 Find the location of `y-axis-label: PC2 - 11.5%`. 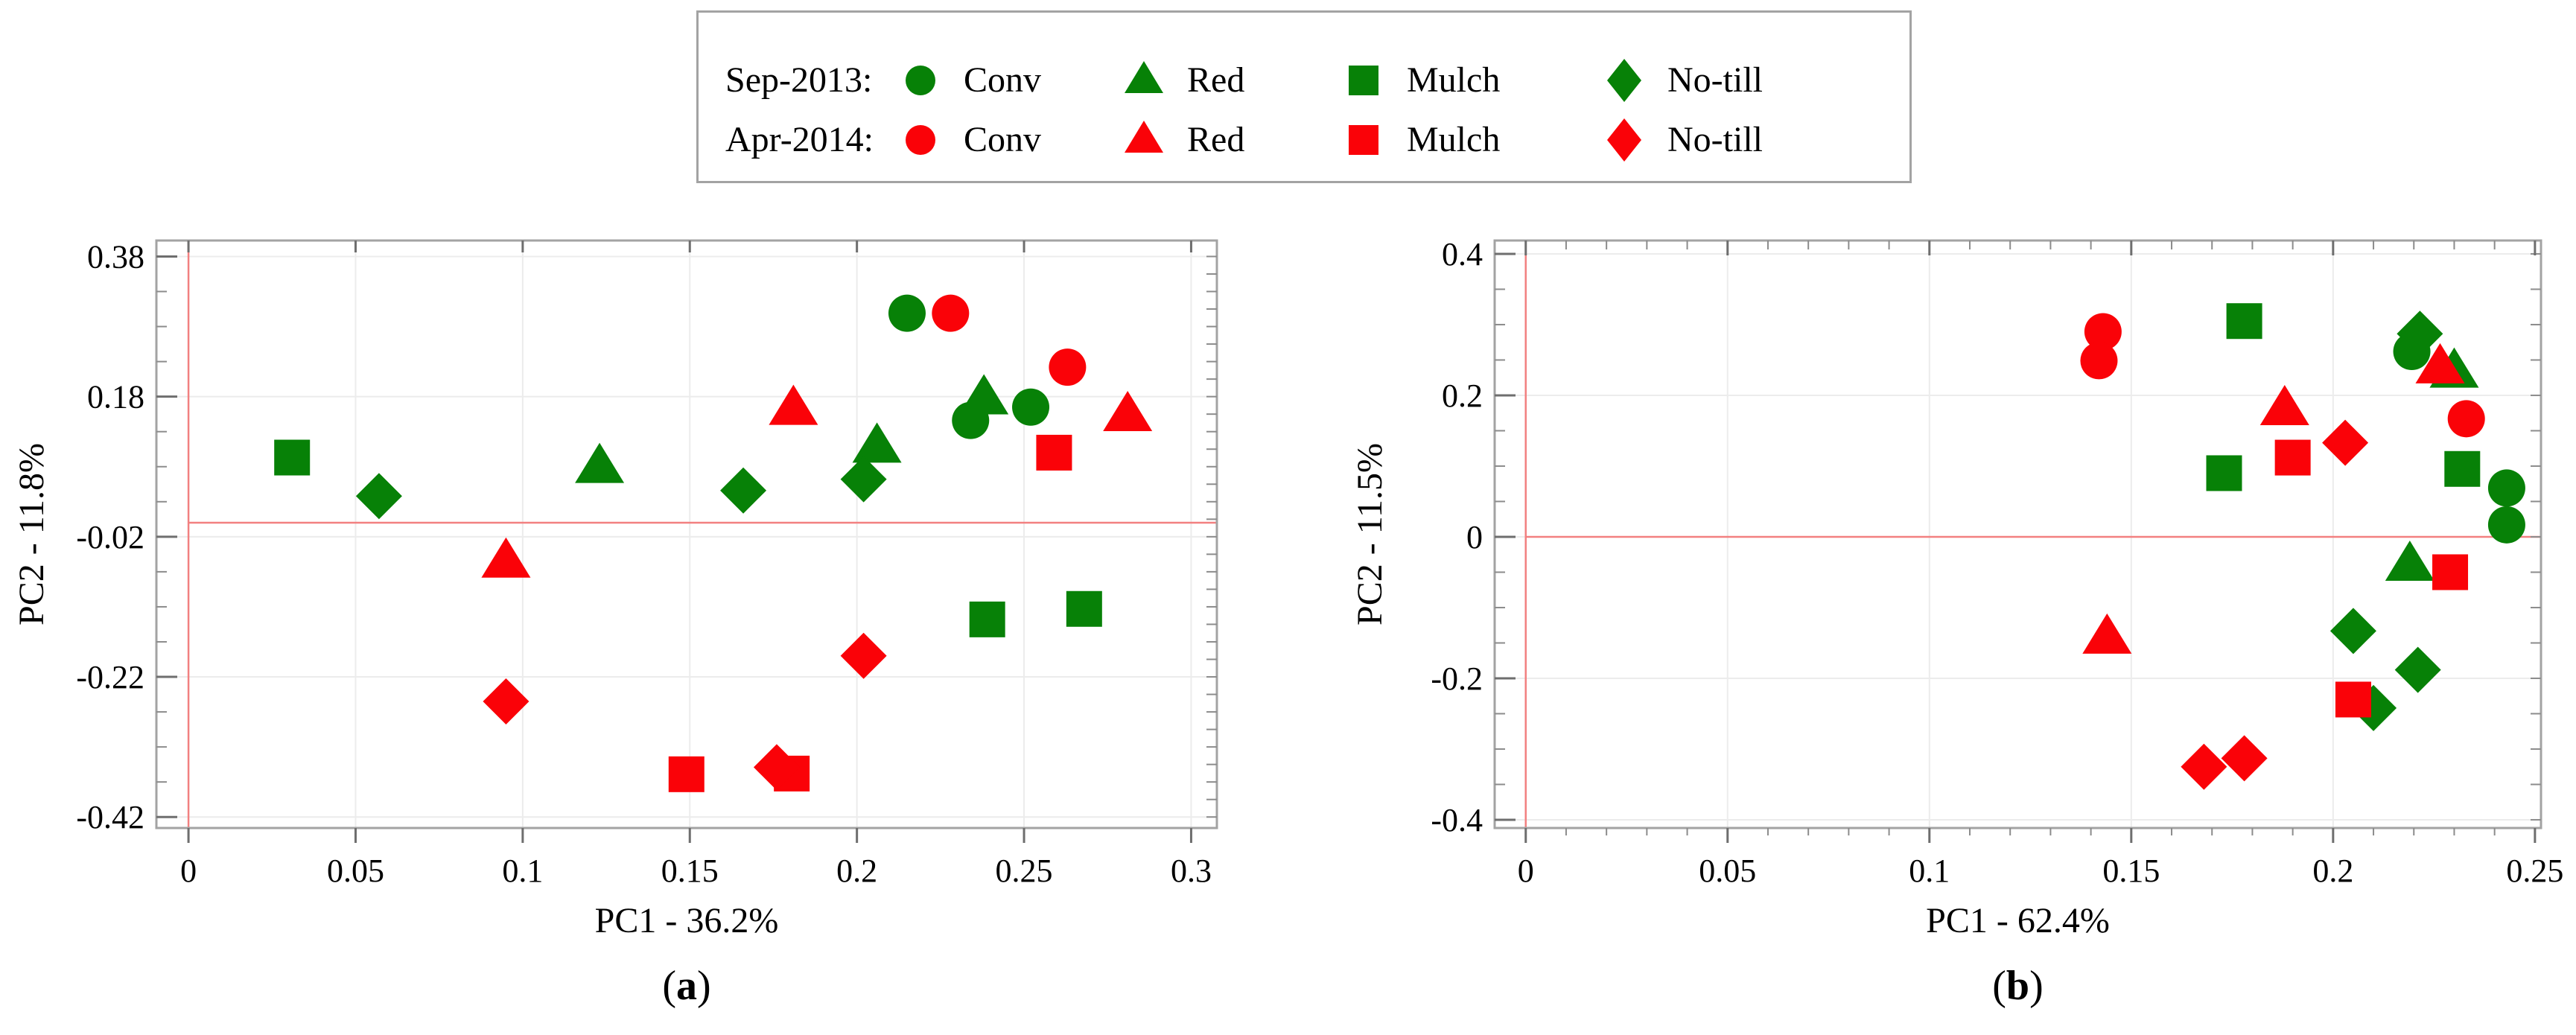

y-axis-label: PC2 - 11.5% is located at coordinates (1370, 534).